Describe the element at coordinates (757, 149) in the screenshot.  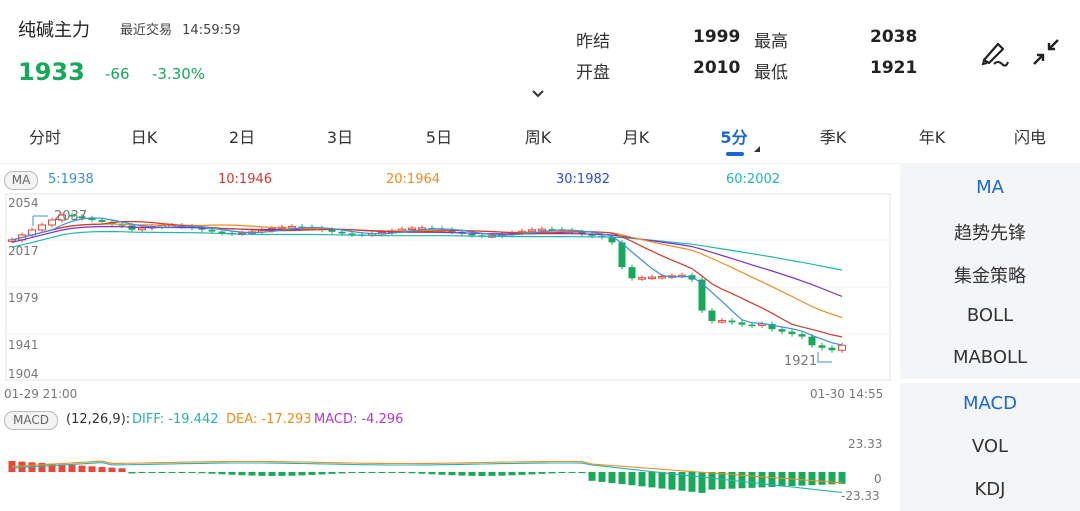
I see `period-dropdown-icon` at that location.